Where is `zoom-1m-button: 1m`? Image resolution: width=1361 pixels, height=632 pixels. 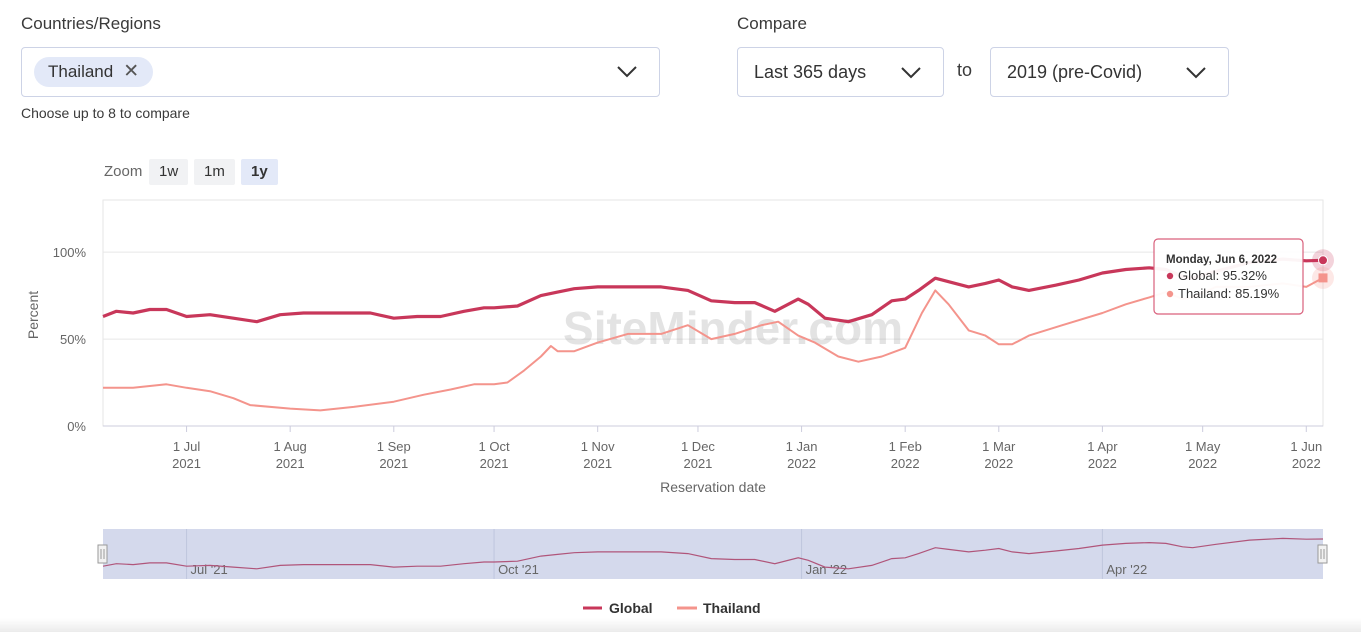 zoom-1m-button: 1m is located at coordinates (214, 172).